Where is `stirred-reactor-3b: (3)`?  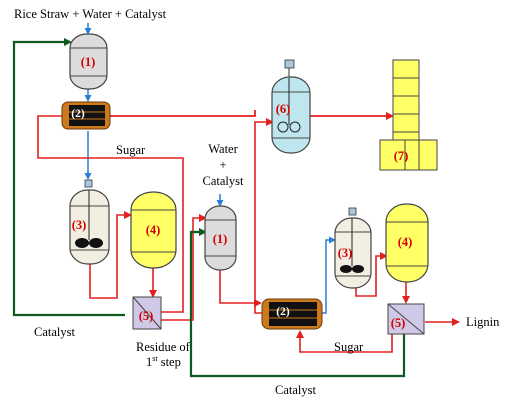 stirred-reactor-3b: (3) is located at coordinates (353, 248).